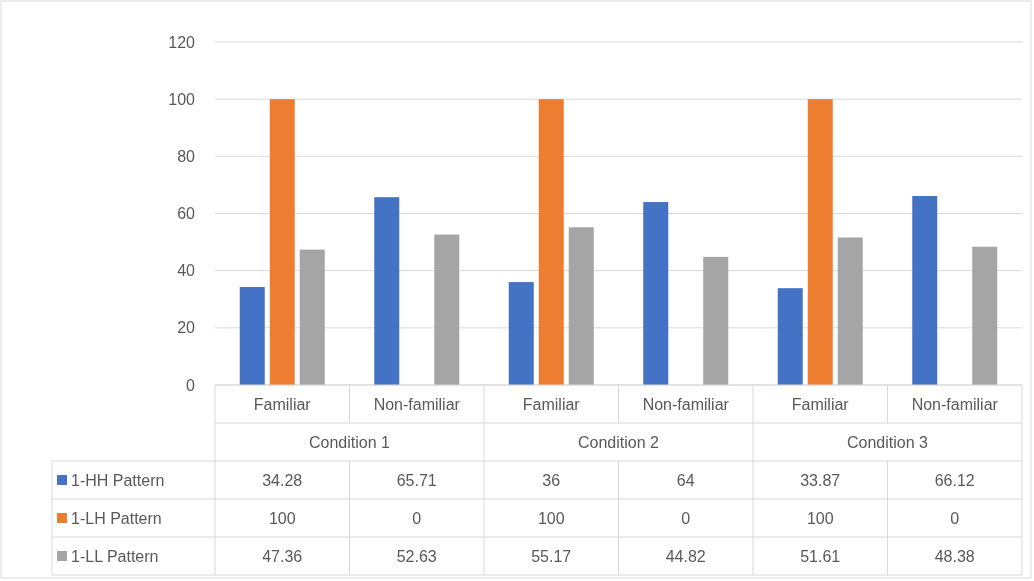  Describe the element at coordinates (191, 385) in the screenshot. I see `y-tick-label: 0` at that location.